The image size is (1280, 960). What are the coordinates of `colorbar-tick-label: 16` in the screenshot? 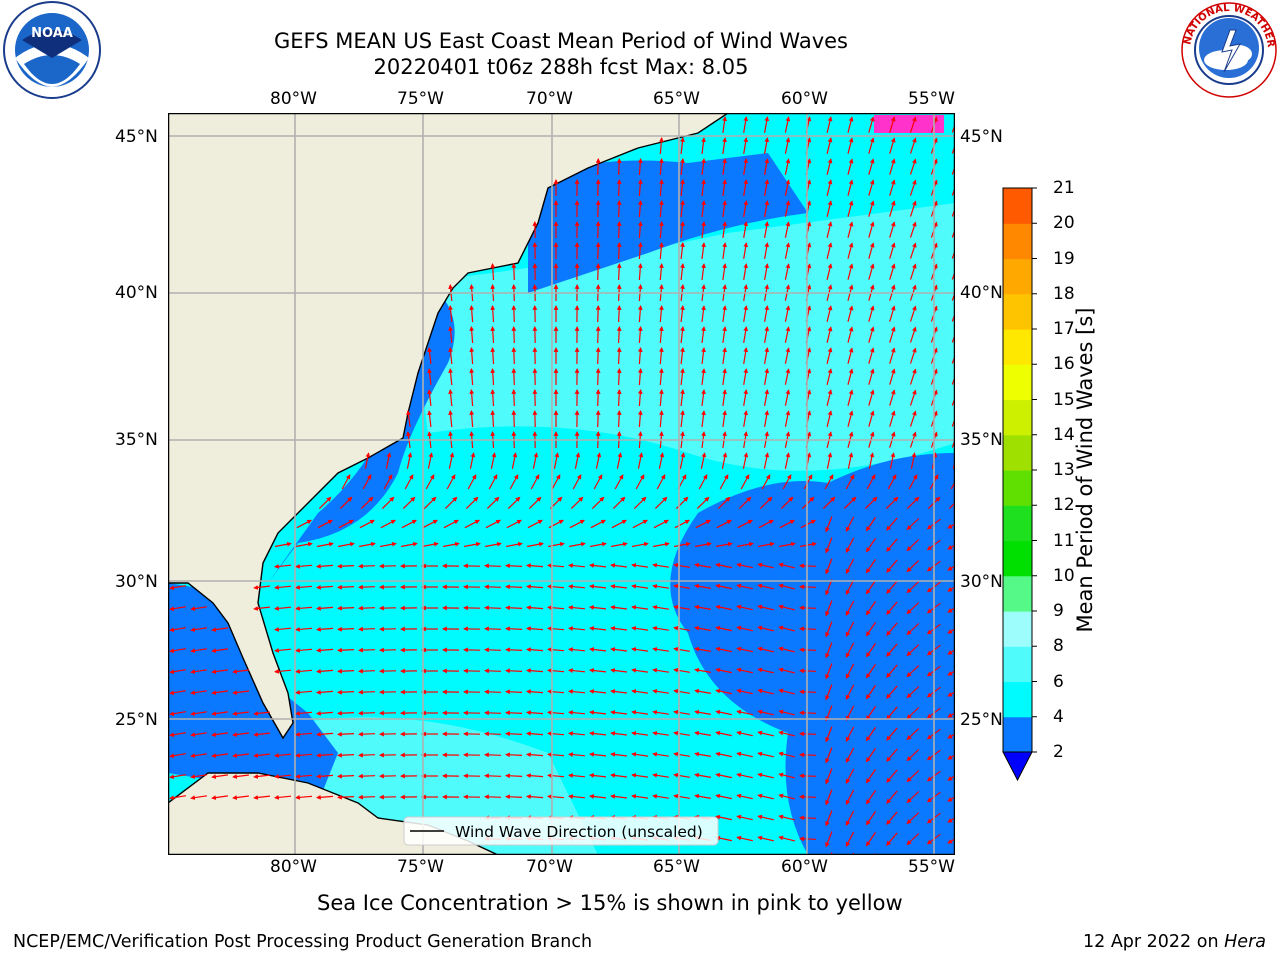 It's located at (1064, 364).